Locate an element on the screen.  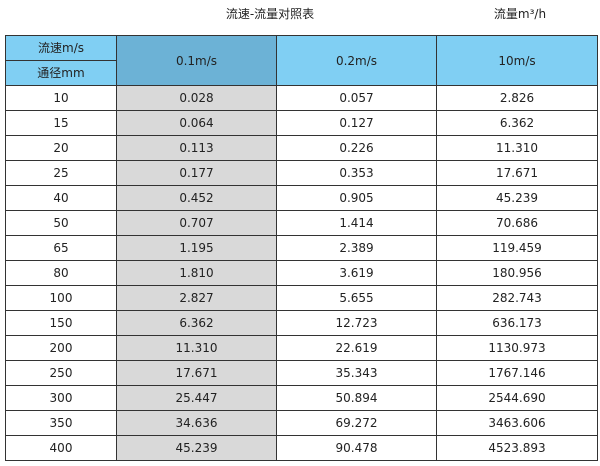
table-row: 25 0.177 0.353 17.671 is located at coordinates (301, 173).